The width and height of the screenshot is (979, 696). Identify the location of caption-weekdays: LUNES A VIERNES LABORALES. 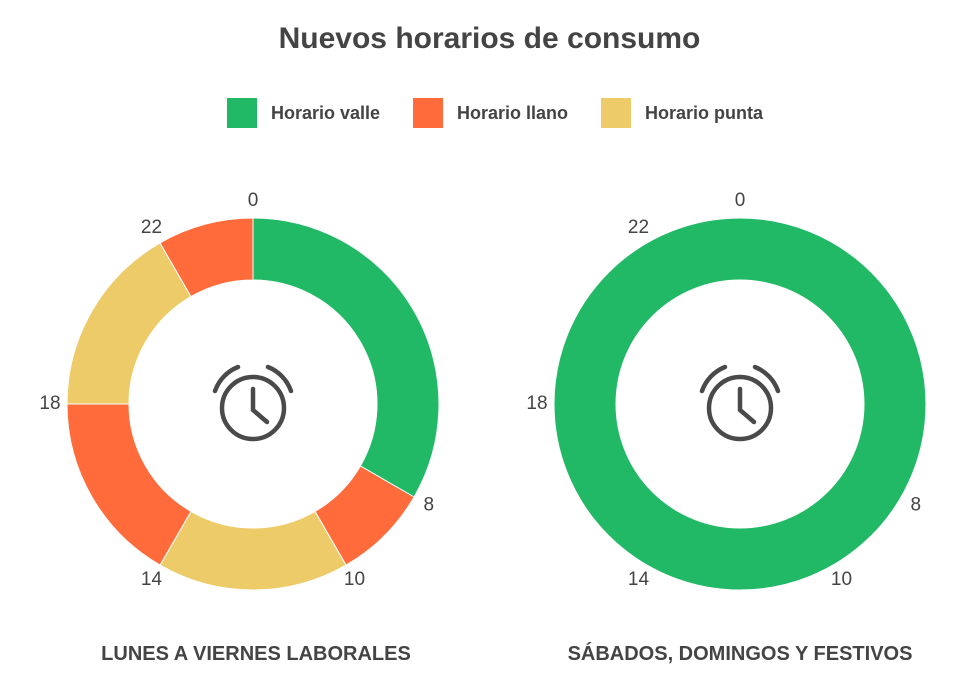
(256, 654).